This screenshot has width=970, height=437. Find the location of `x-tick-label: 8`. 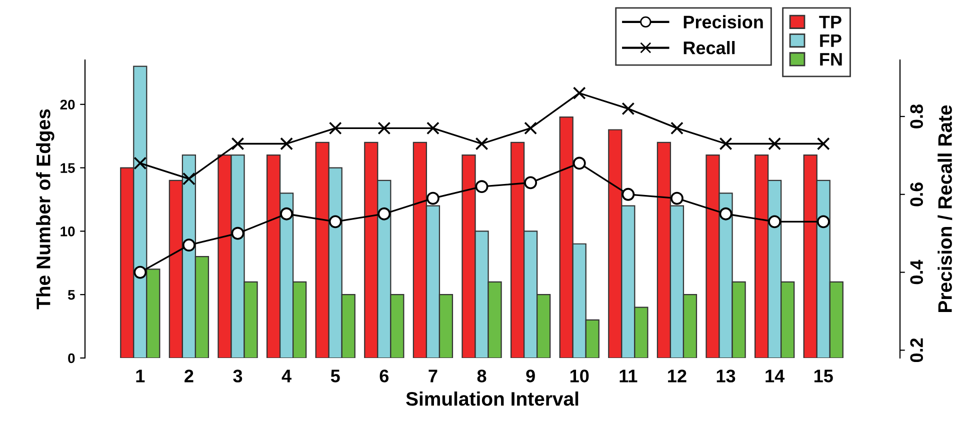

x-tick-label: 8 is located at coordinates (481, 376).